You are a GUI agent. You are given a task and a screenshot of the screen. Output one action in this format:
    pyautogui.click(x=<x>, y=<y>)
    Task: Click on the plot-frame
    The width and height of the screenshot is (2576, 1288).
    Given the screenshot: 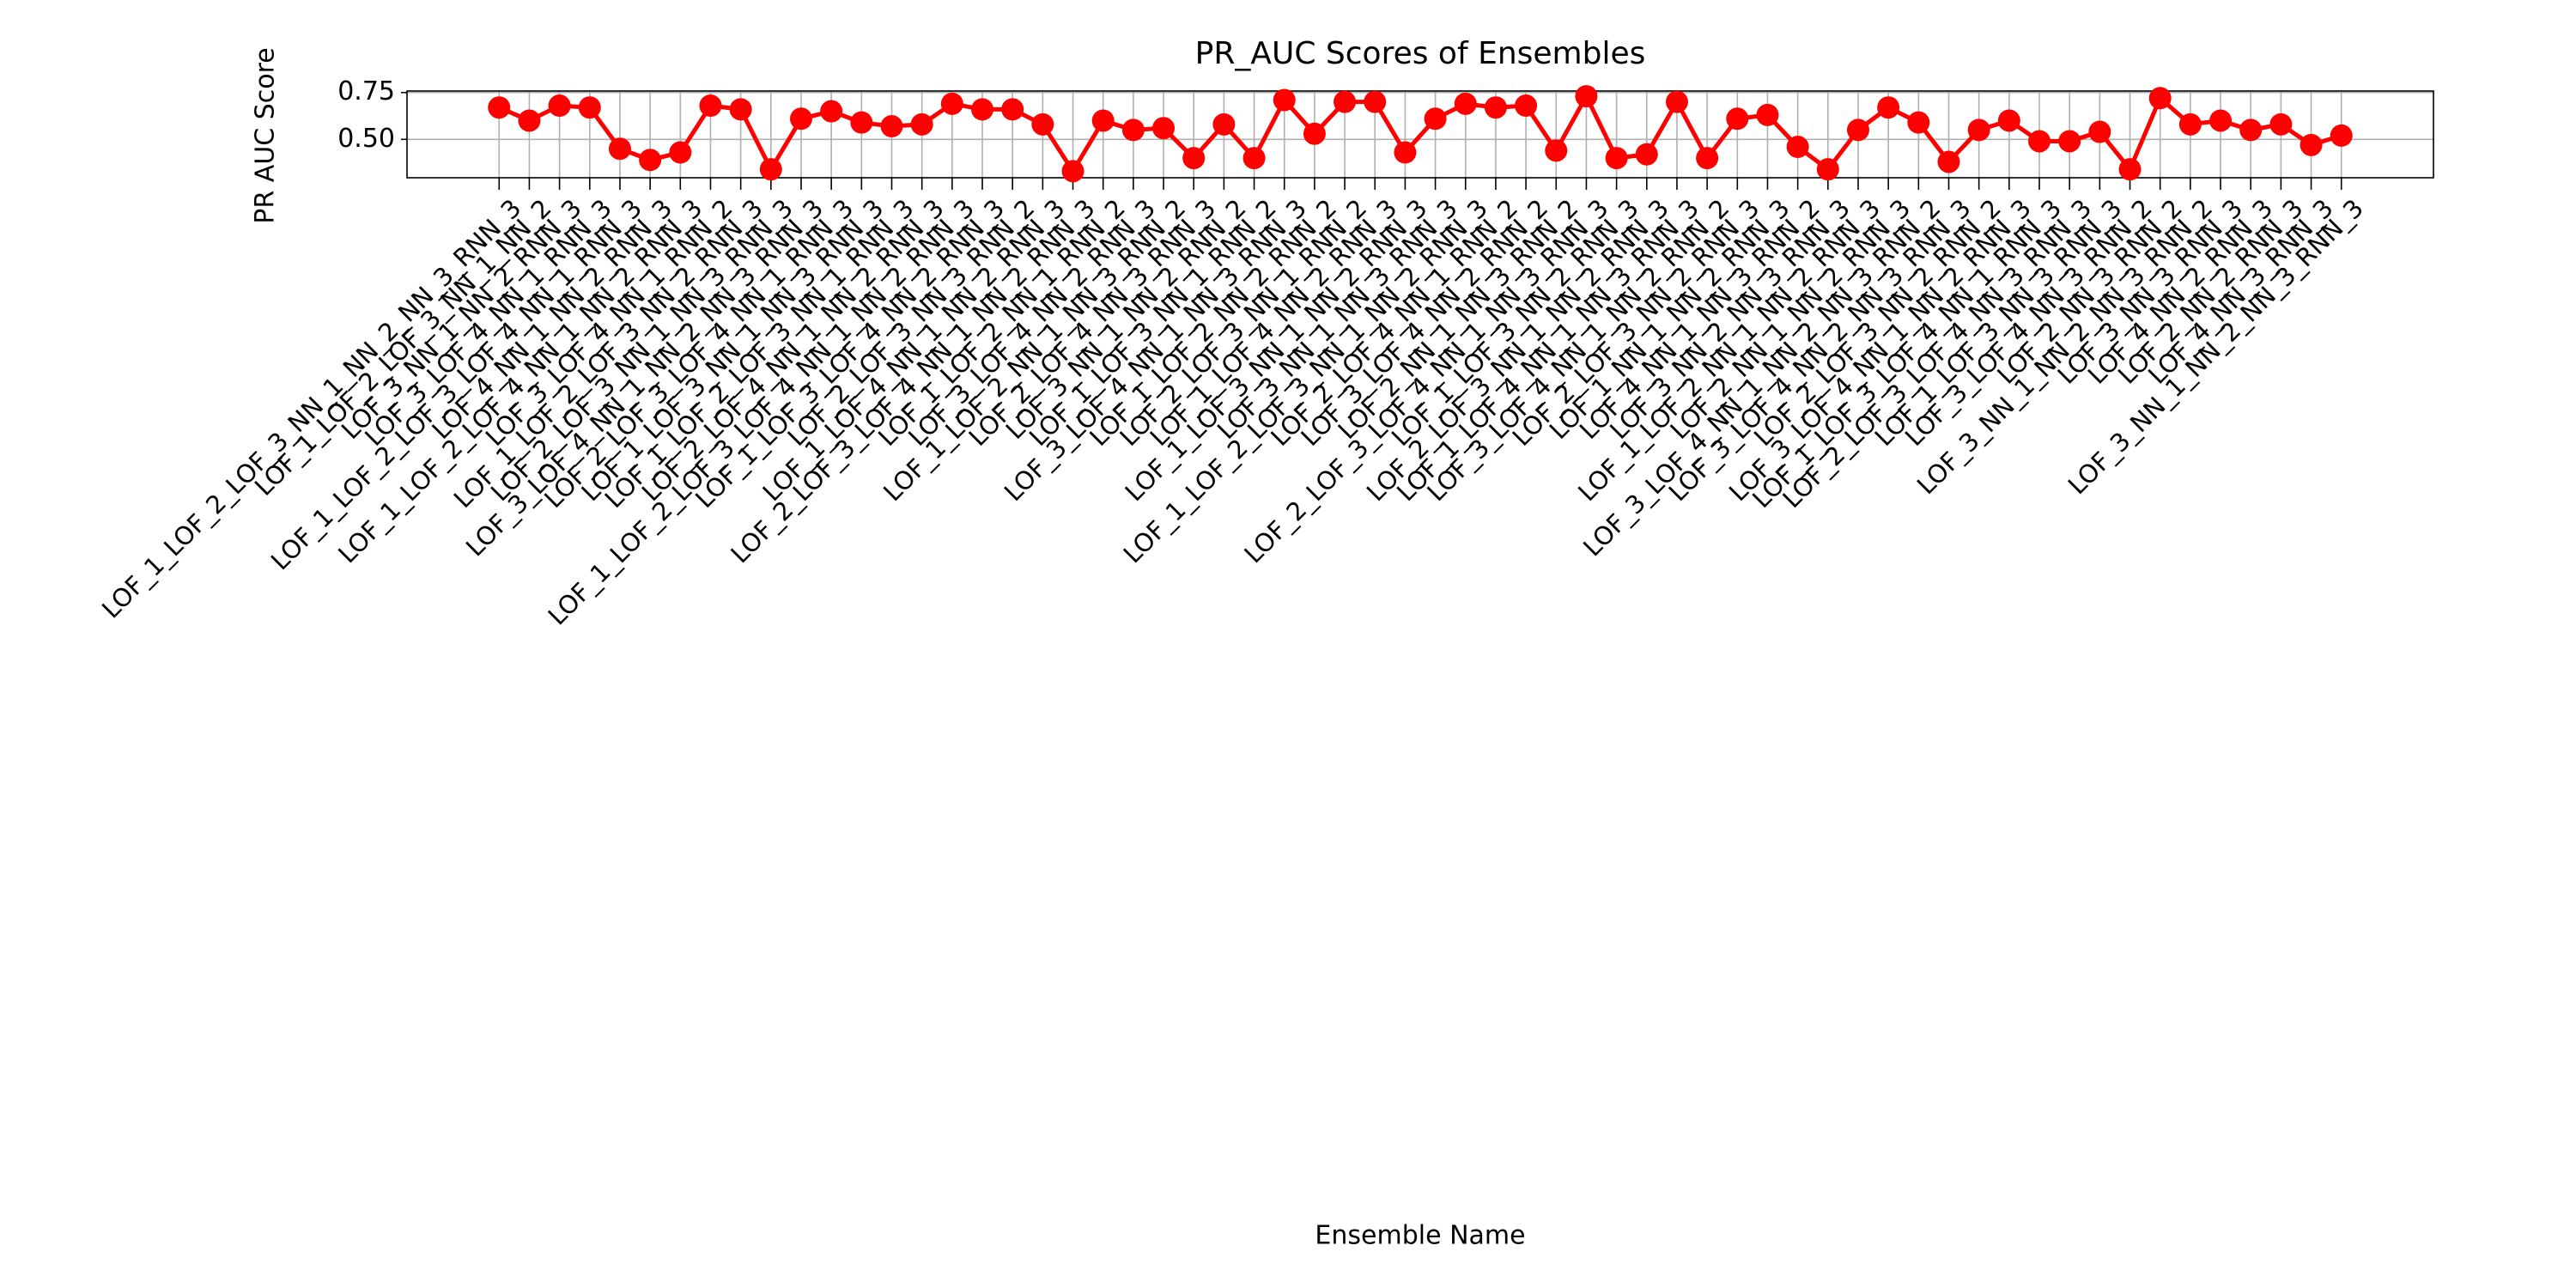 What is the action you would take?
    pyautogui.click(x=1420, y=134)
    